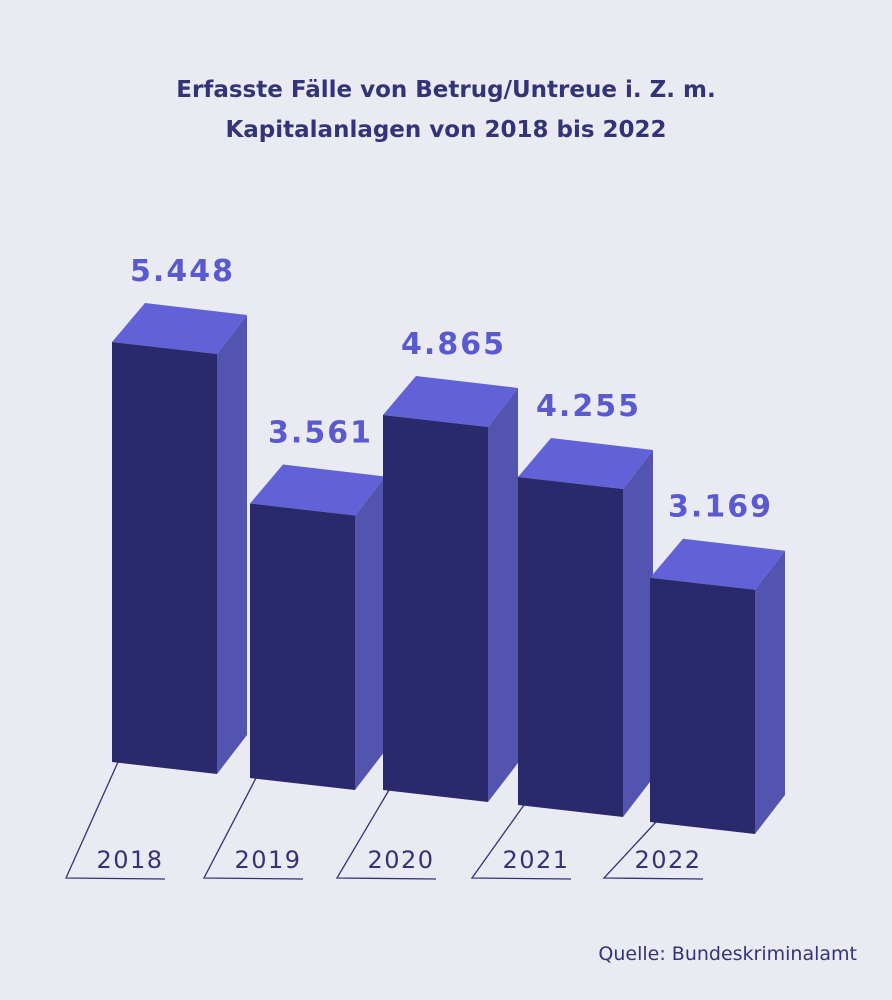 Image resolution: width=892 pixels, height=1000 pixels. Describe the element at coordinates (446, 130) in the screenshot. I see `chart-title-line-2: Kapitalanlagen von 2018 bis 2022` at that location.